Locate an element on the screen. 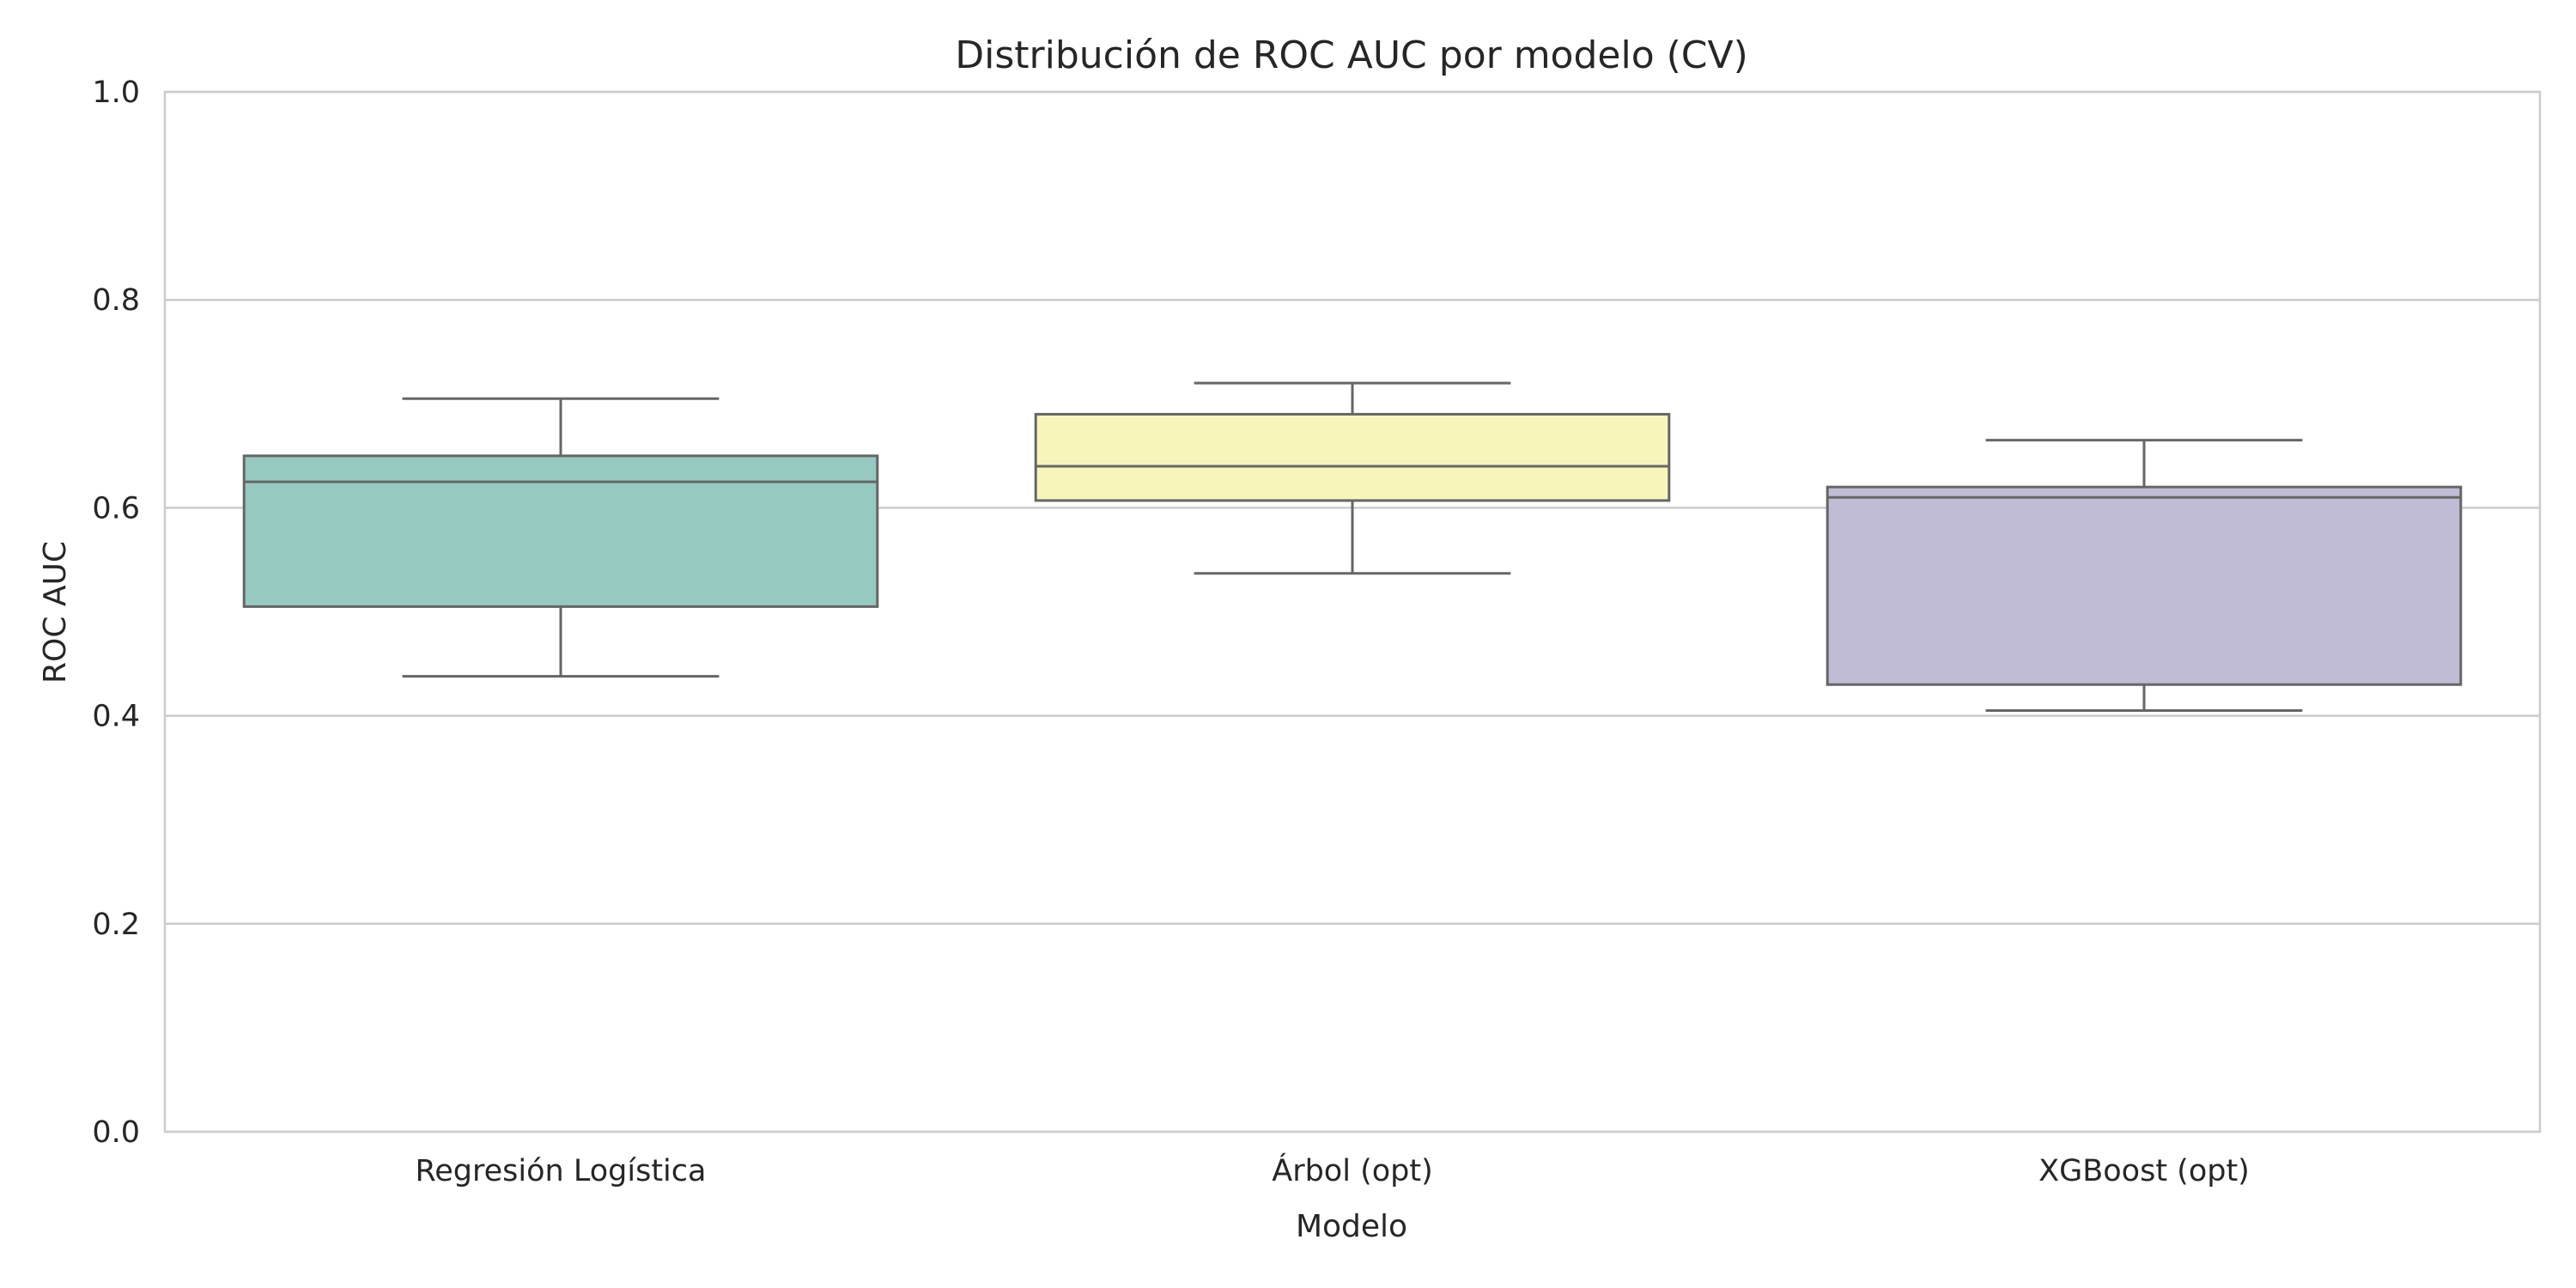  y-tick-label: 0.0 is located at coordinates (116, 1133).